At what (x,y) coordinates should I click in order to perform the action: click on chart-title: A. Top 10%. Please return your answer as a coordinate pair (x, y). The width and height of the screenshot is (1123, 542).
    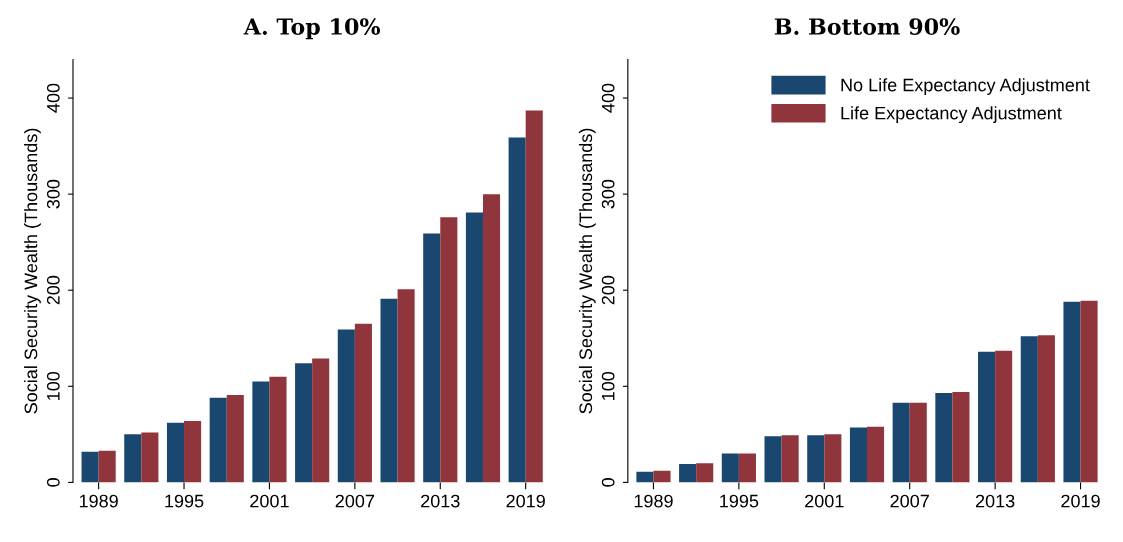
    Looking at the image, I should click on (312, 29).